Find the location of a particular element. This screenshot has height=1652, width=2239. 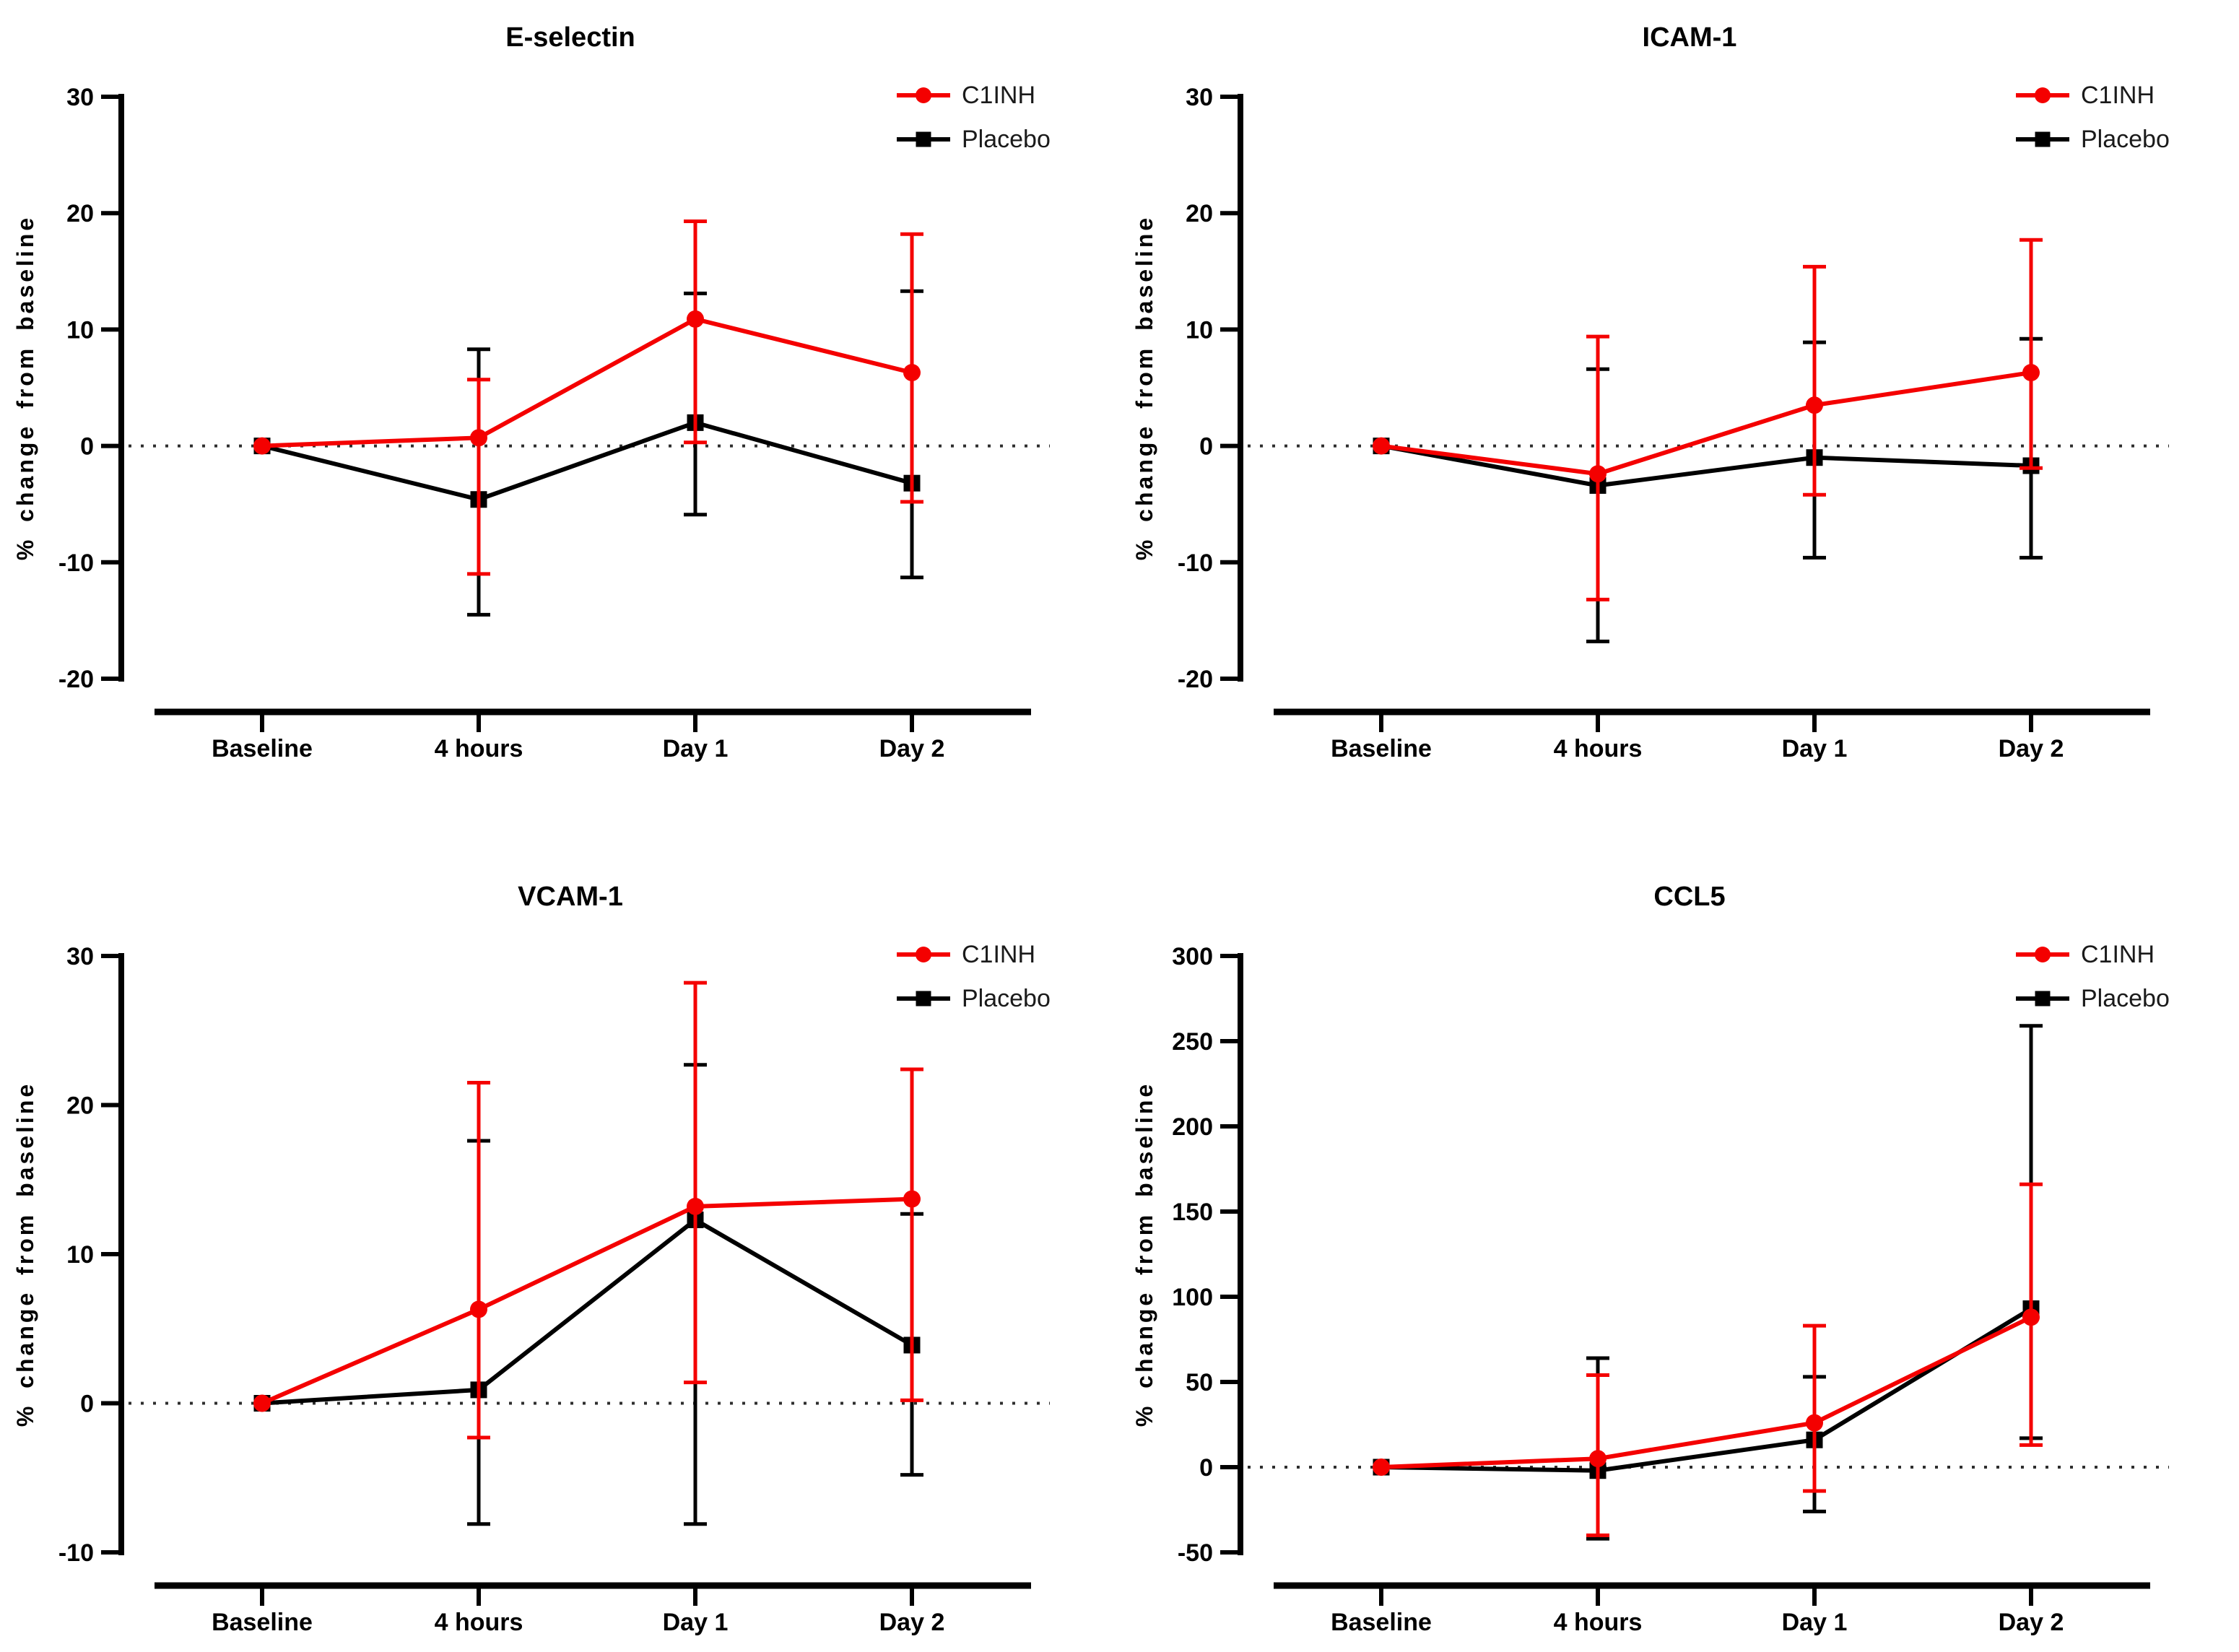

y-tick-label: 100 is located at coordinates (1192, 1297).